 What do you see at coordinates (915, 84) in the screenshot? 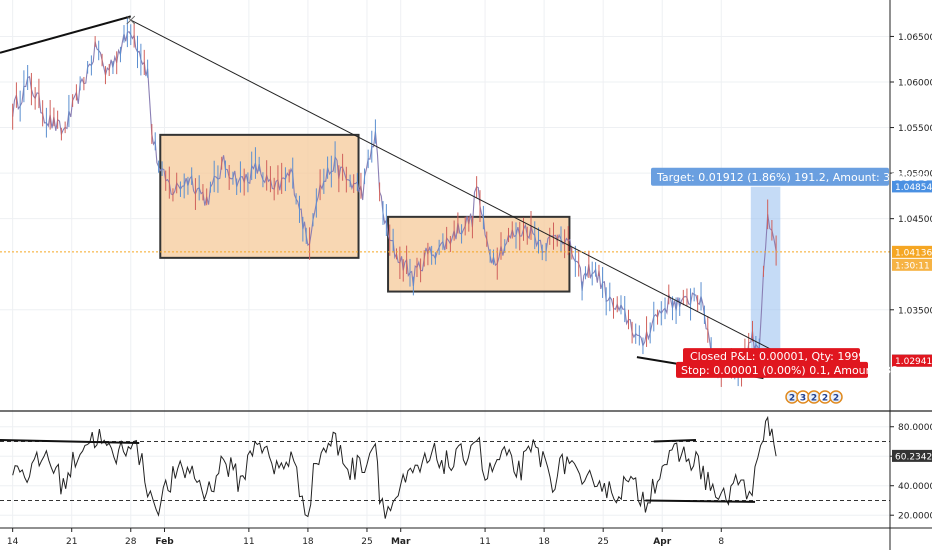
I see `price-ytick-label-1: 1.06000` at bounding box center [915, 84].